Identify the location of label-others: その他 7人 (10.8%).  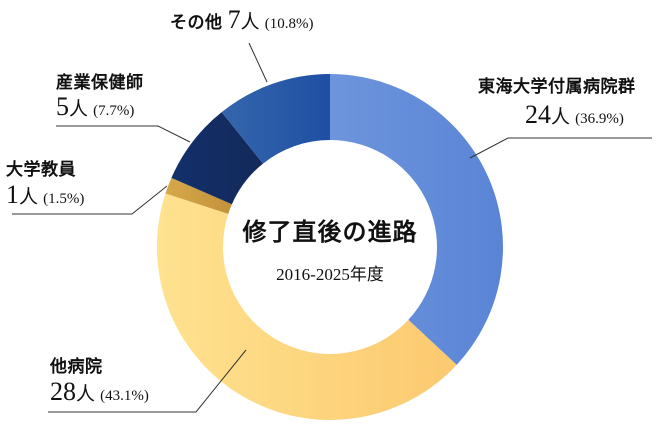
(241, 20).